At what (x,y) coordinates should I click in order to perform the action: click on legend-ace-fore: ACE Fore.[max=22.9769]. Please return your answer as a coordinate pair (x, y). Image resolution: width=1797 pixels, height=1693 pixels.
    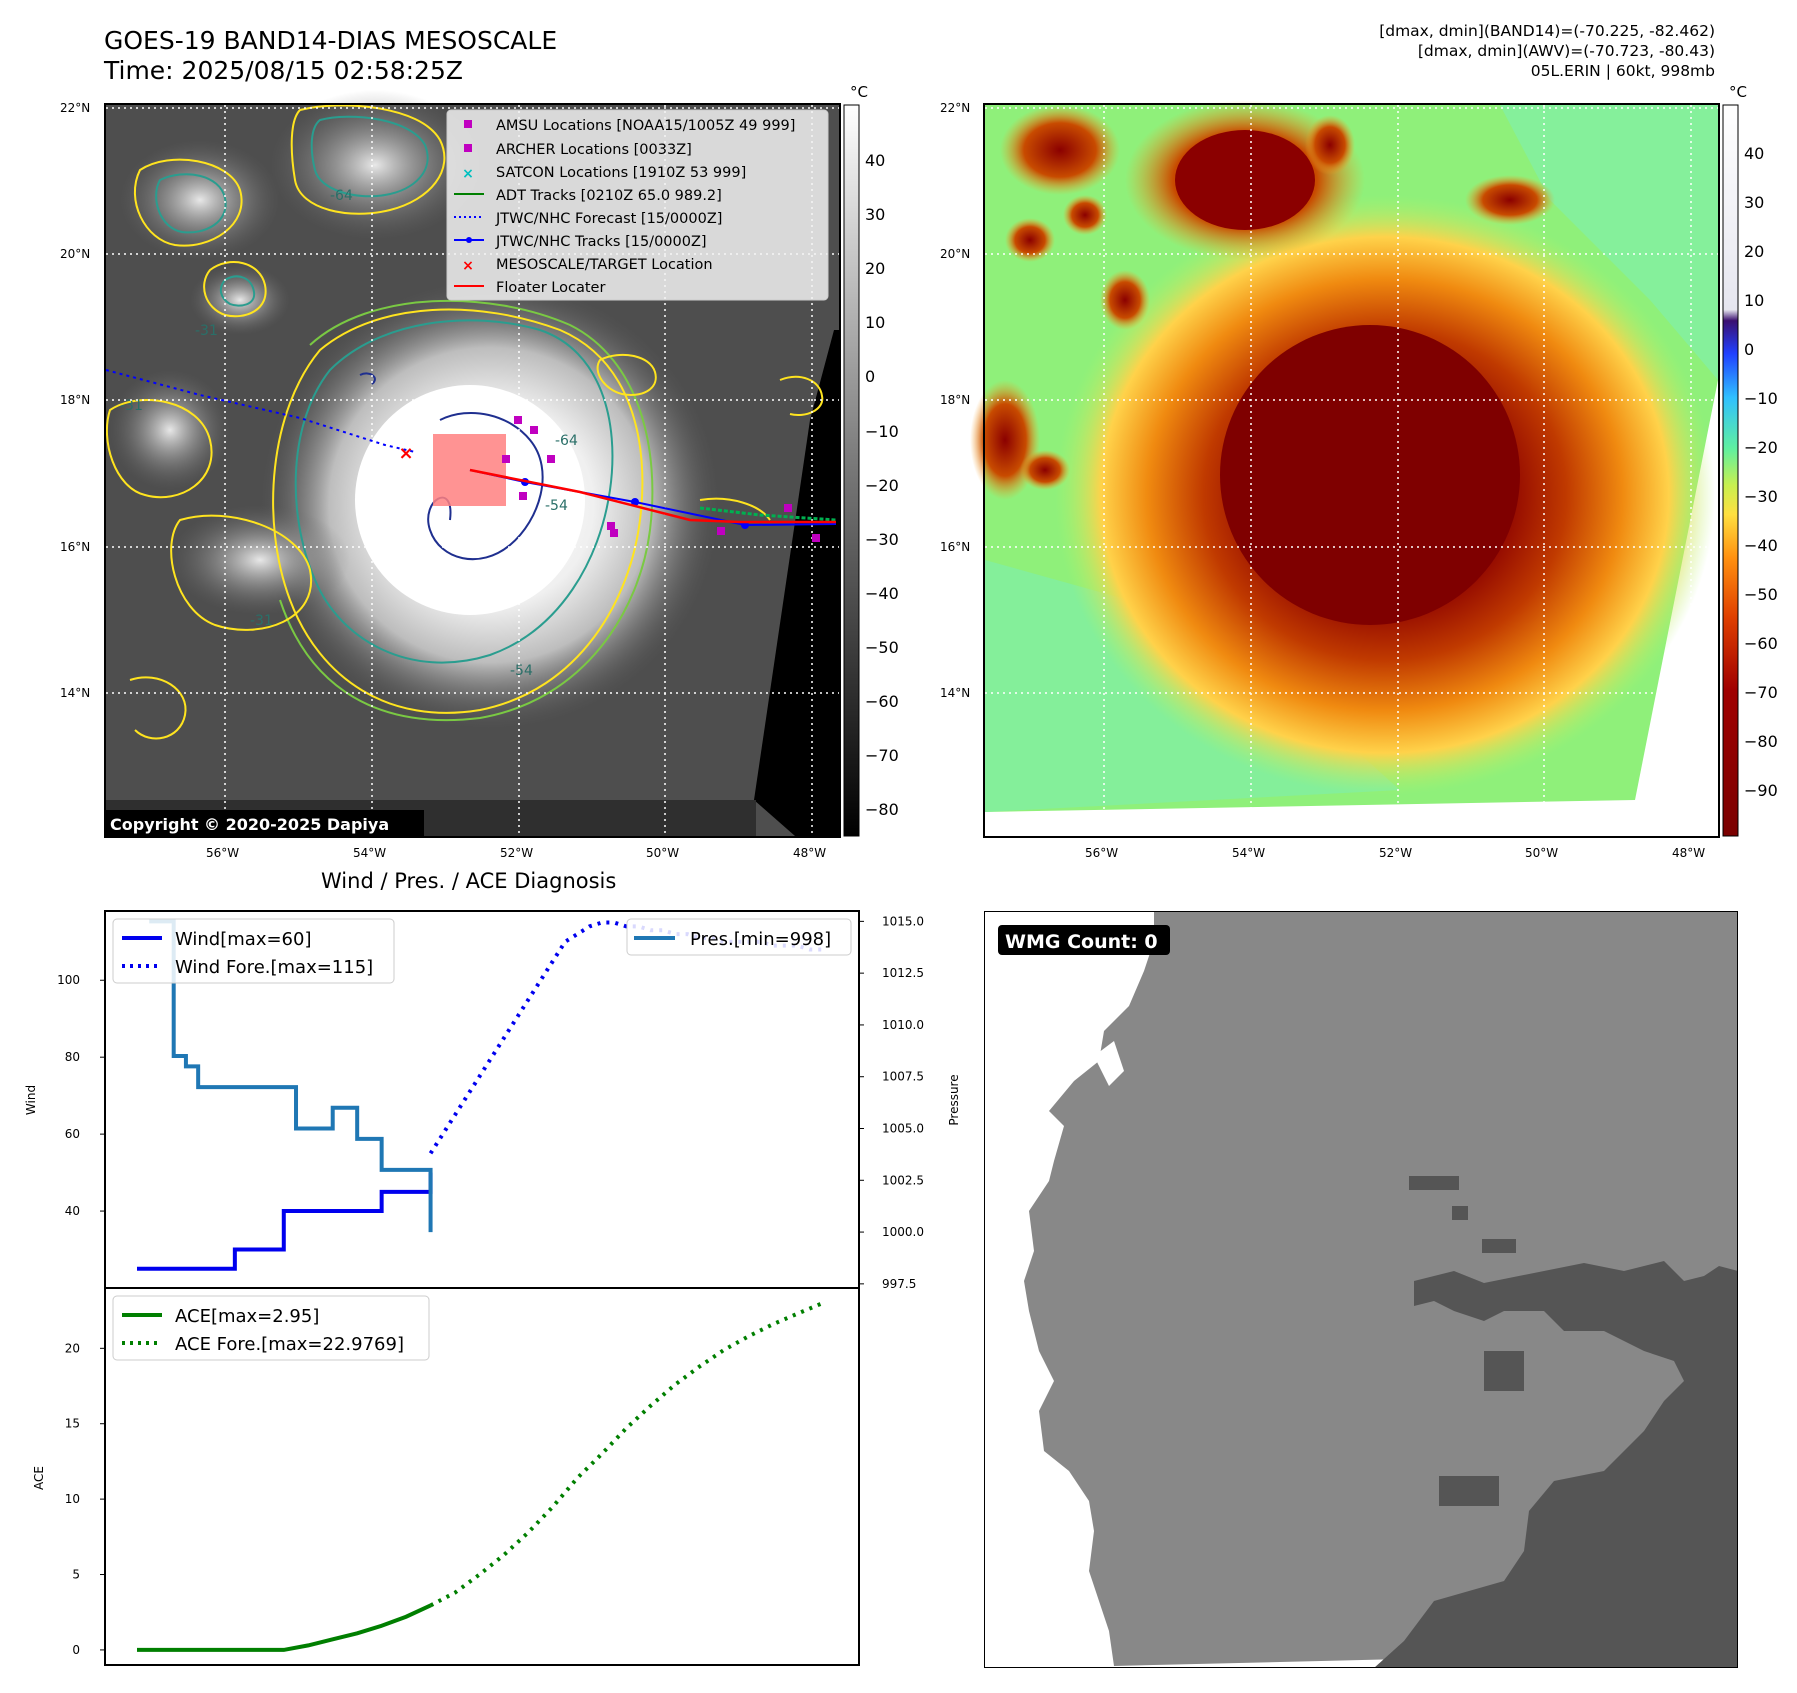
    Looking at the image, I should click on (289, 1344).